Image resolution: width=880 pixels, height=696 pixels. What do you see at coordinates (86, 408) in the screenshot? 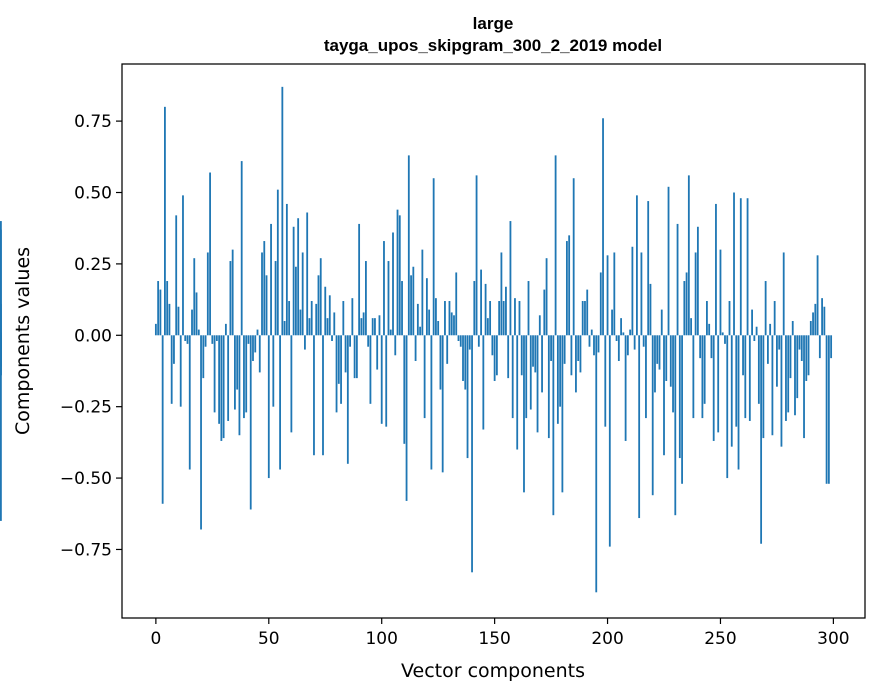
I see `y-tick-label: −0.25` at bounding box center [86, 408].